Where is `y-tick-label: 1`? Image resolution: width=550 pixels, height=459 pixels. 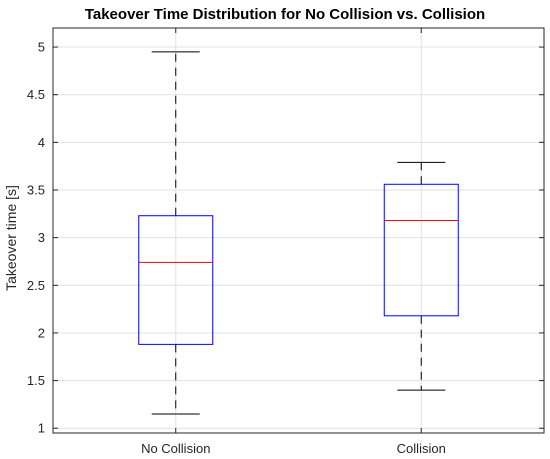
y-tick-label: 1 is located at coordinates (41, 428).